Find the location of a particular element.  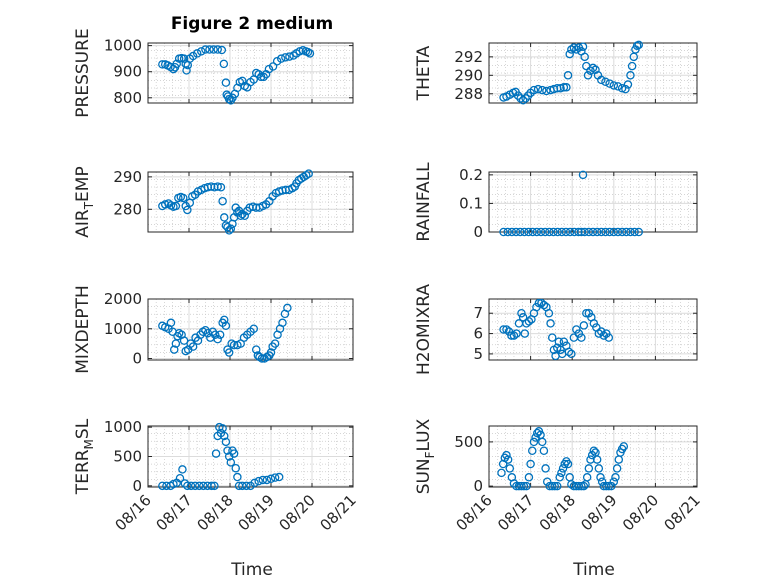

y-axis-label-main: MIXDEPTH is located at coordinates (83, 329).